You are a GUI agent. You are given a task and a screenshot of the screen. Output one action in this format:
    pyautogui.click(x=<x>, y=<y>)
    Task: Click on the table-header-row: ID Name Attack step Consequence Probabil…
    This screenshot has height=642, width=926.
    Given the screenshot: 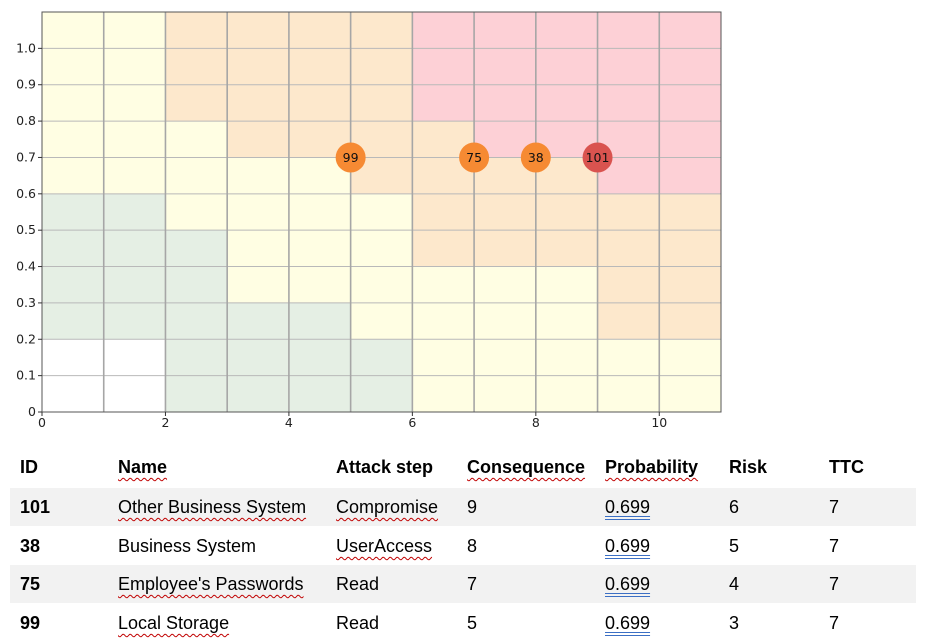 What is the action you would take?
    pyautogui.click(x=463, y=467)
    